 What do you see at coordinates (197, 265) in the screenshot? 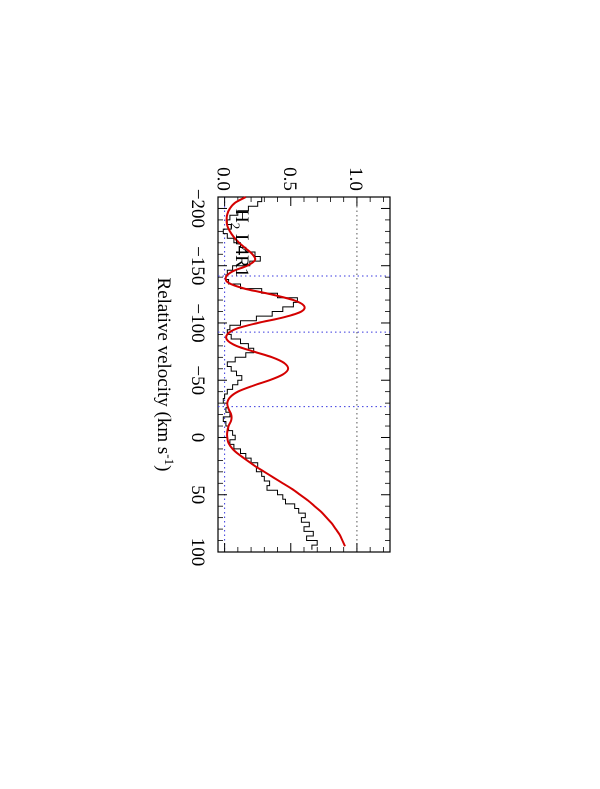
I see `x-tick-label: −150` at bounding box center [197, 265].